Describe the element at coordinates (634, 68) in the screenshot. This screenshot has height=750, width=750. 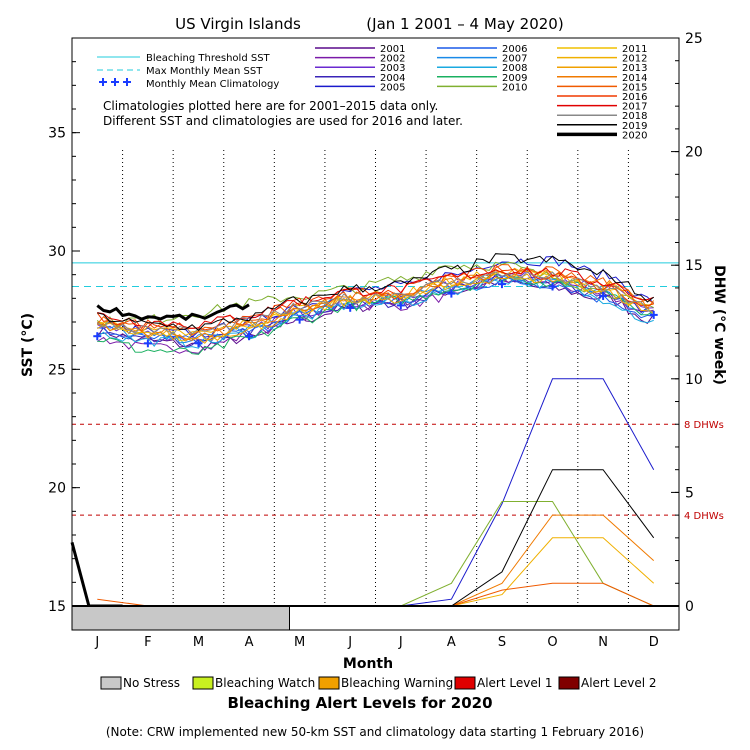
I see `year-legend-label: 2013` at that location.